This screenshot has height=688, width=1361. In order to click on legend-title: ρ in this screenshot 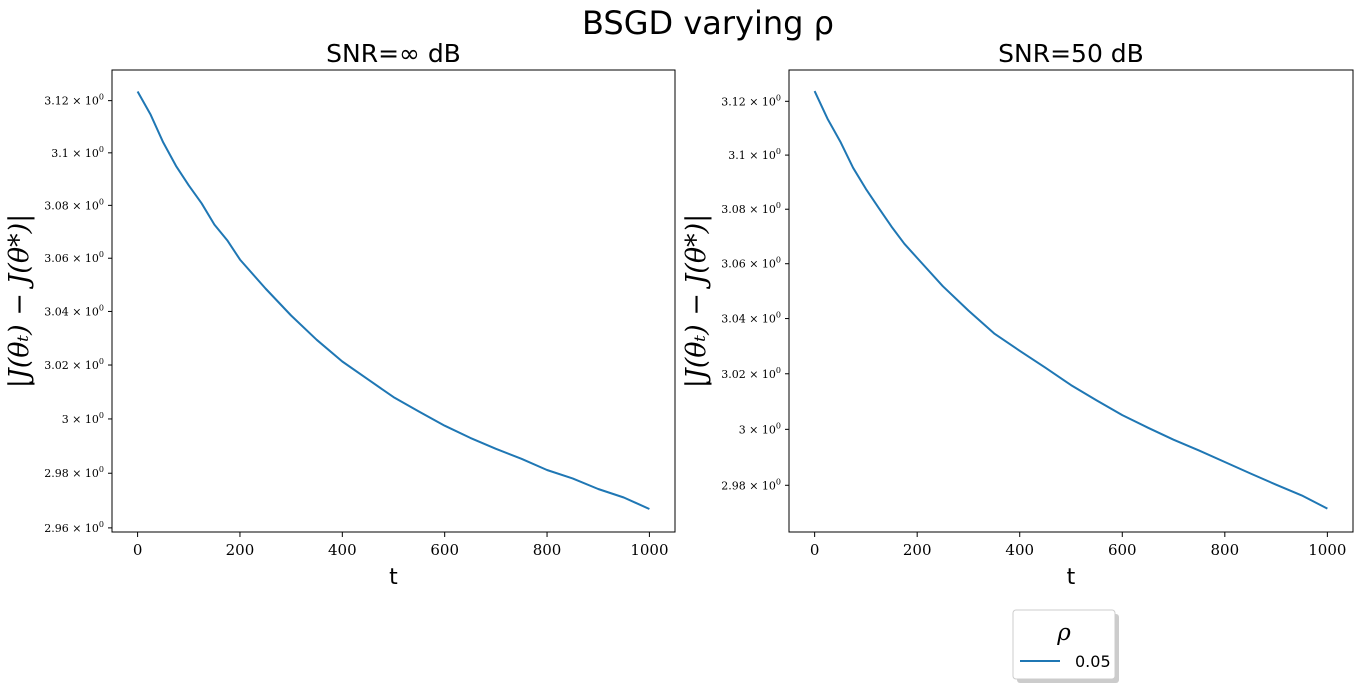, I will do `click(1063, 633)`.